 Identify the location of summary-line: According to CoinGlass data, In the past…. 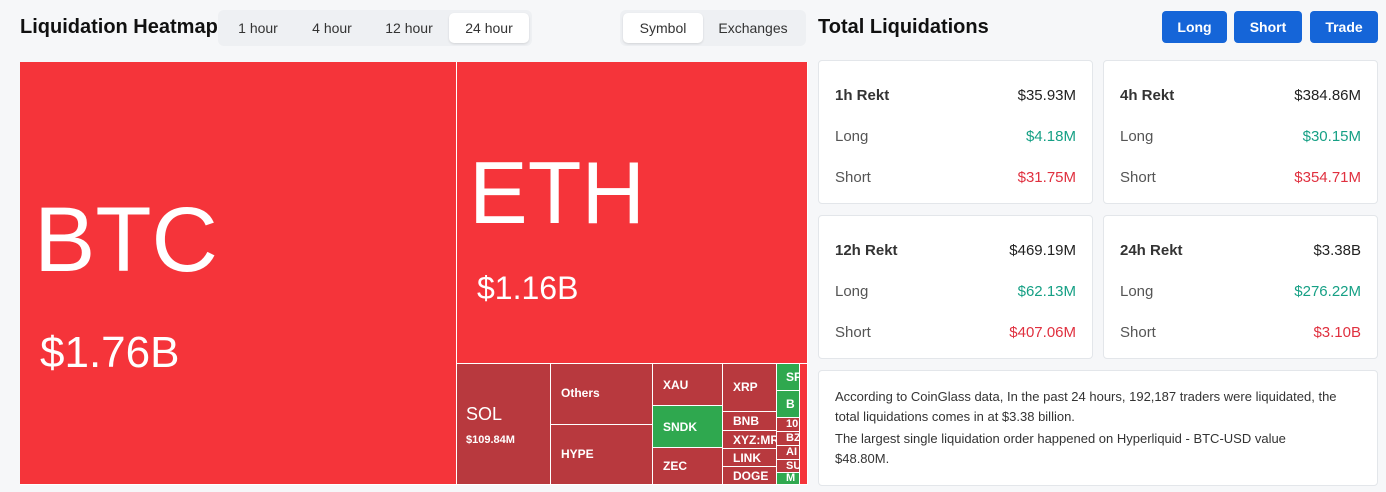
(1086, 396).